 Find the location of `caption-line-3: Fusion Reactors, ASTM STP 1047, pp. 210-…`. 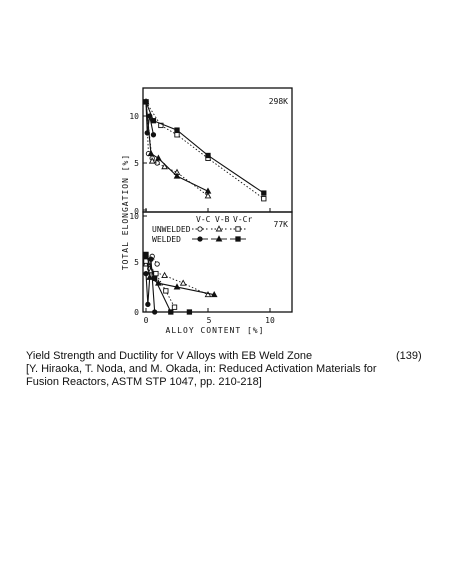

caption-line-3: Fusion Reactors, ASTM STP 1047, pp. 210-… is located at coordinates (144, 382).